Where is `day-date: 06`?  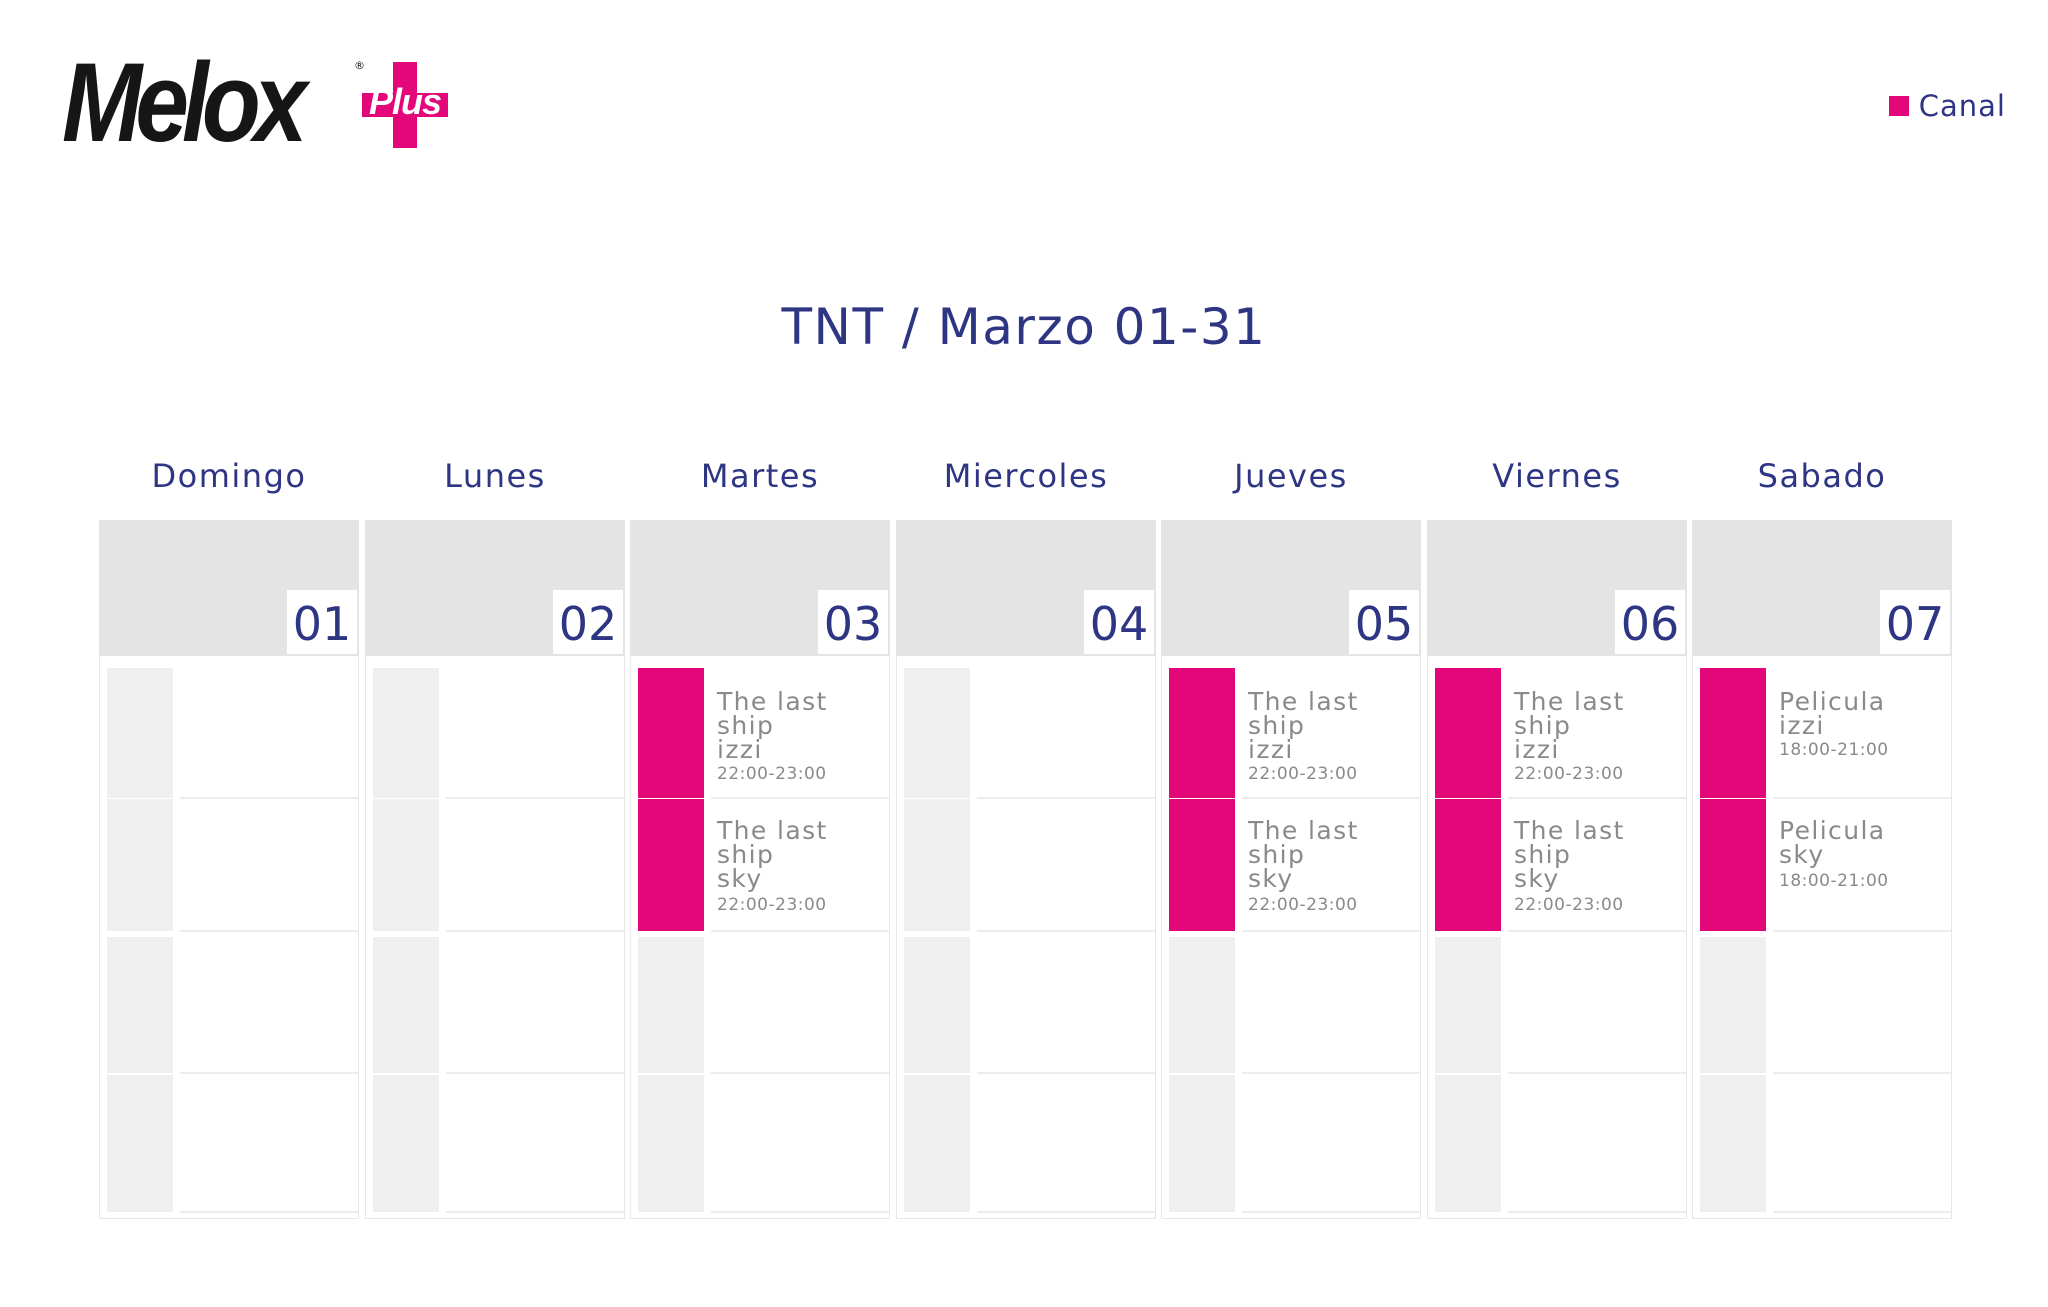
day-date: 06 is located at coordinates (1650, 622).